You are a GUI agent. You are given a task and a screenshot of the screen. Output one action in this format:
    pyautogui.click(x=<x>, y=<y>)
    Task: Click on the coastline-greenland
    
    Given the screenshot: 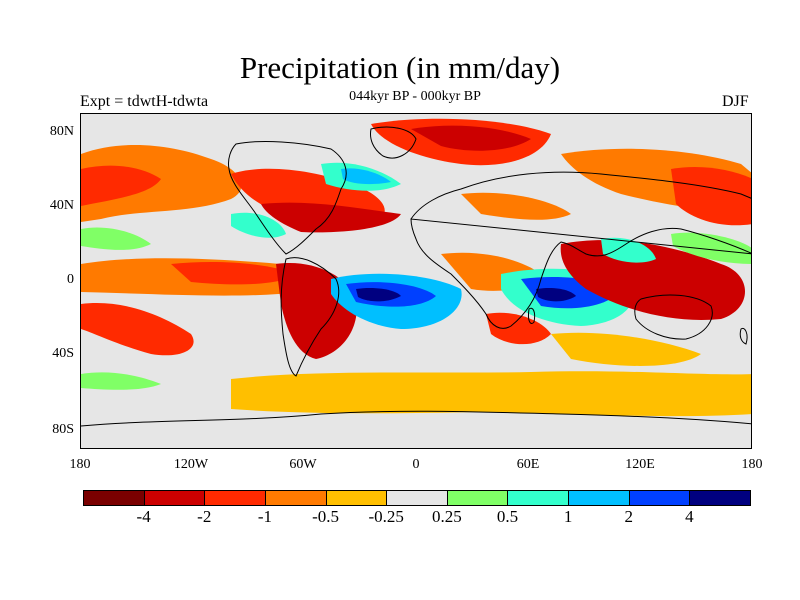 What is the action you would take?
    pyautogui.click(x=393, y=142)
    